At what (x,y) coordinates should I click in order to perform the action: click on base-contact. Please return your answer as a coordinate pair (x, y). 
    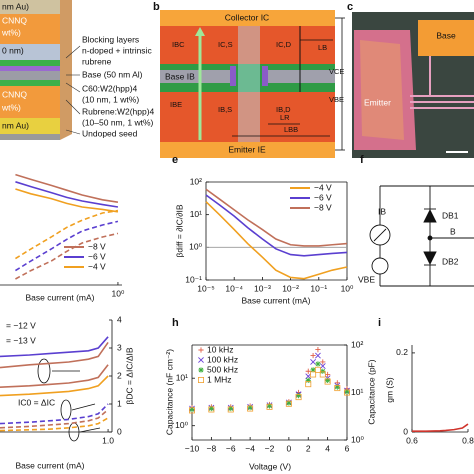
    Looking at the image, I should click on (195, 76).